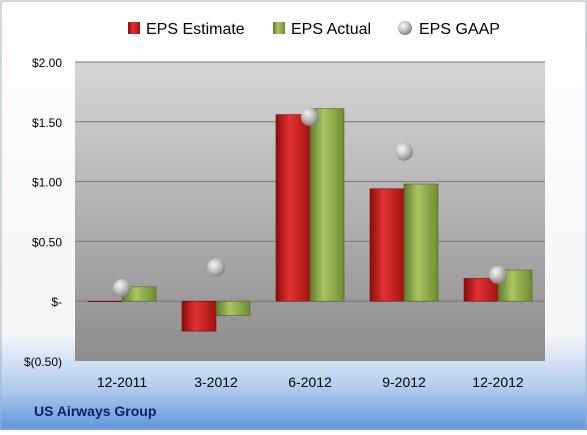  What do you see at coordinates (279, 28) in the screenshot?
I see `legend-swatch-actual` at bounding box center [279, 28].